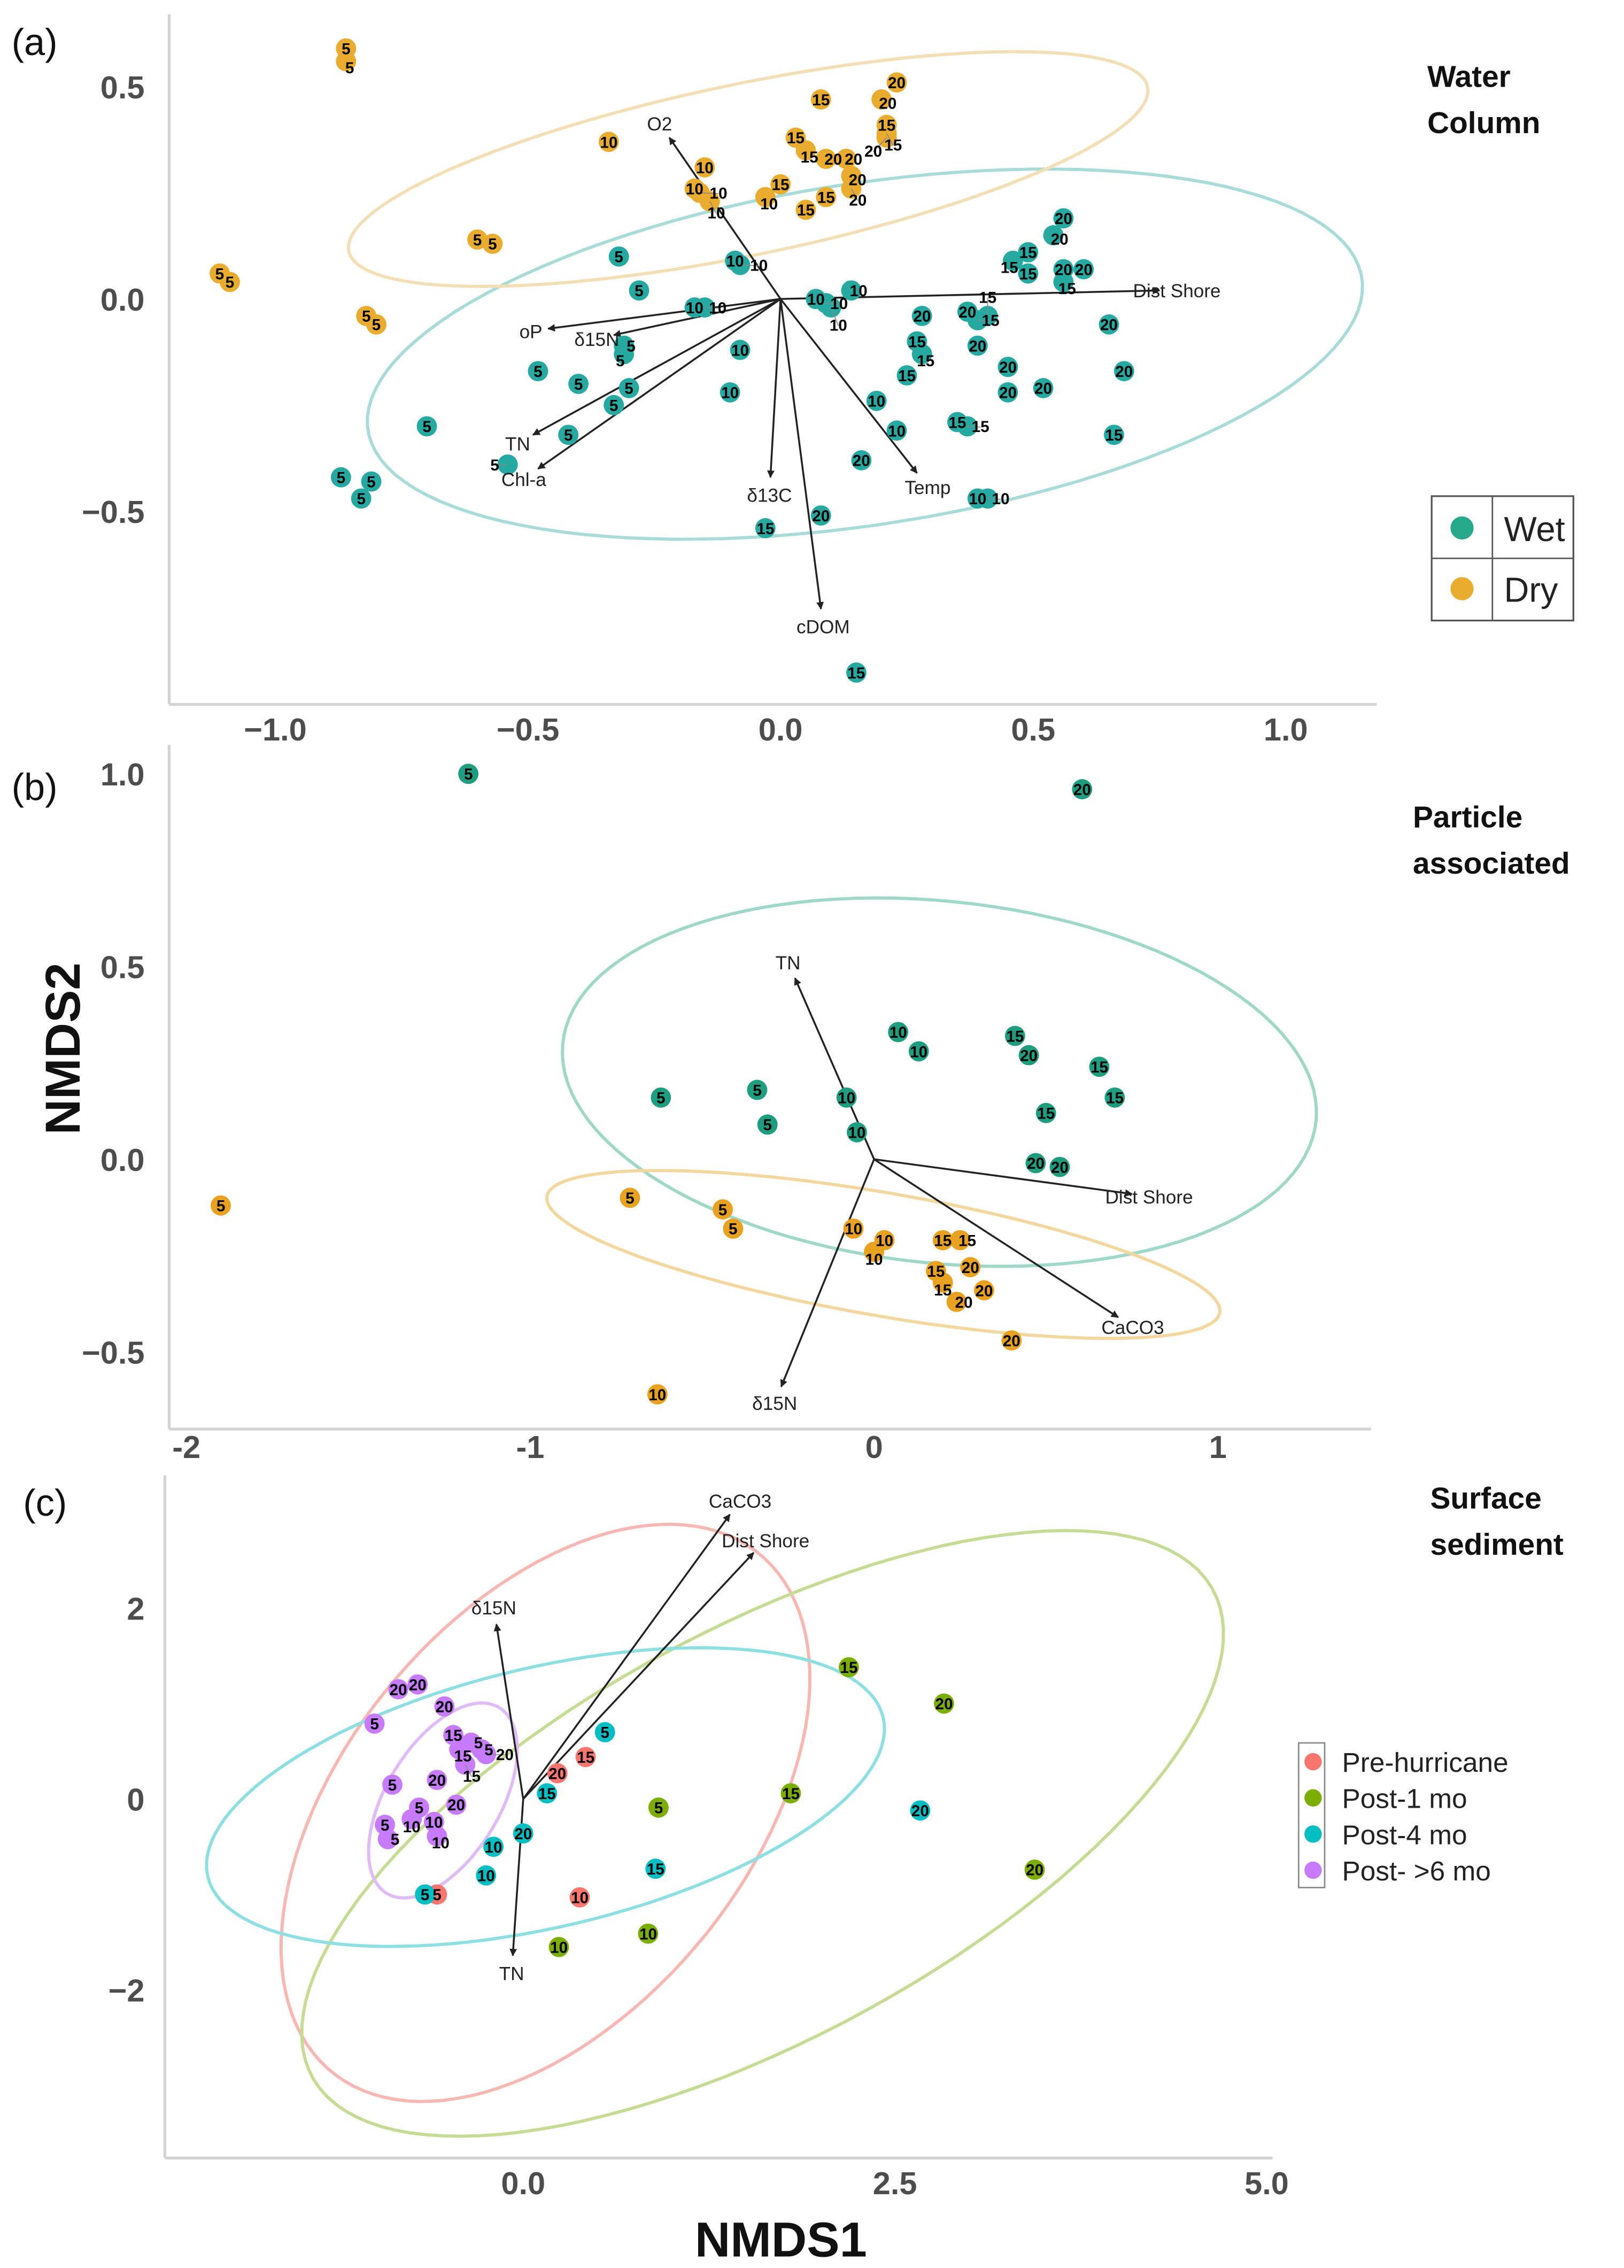  Describe the element at coordinates (769, 496) in the screenshot. I see `env-vector-label: δ13C` at that location.